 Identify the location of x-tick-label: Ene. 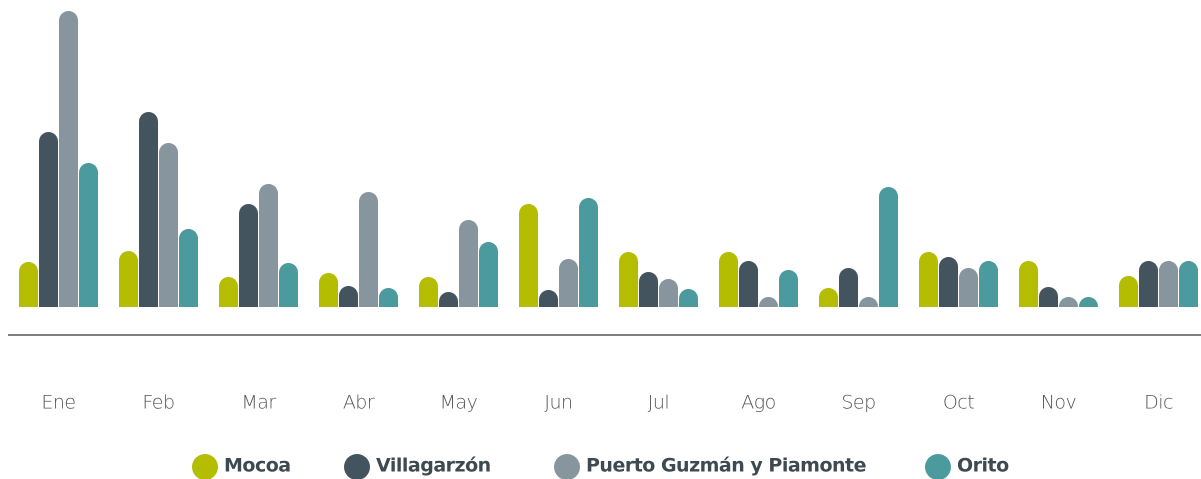
(58, 403).